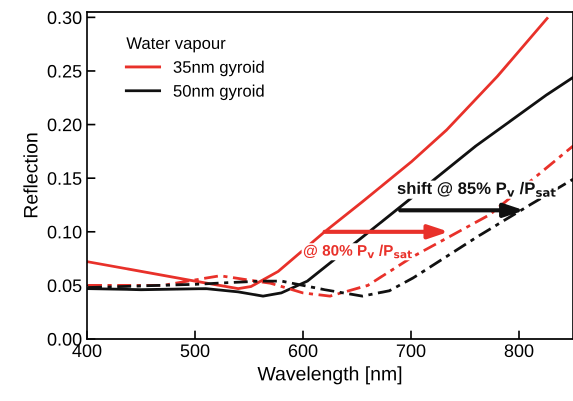 This screenshot has height=401, width=573. I want to click on legend-title: Water vapour, so click(176, 44).